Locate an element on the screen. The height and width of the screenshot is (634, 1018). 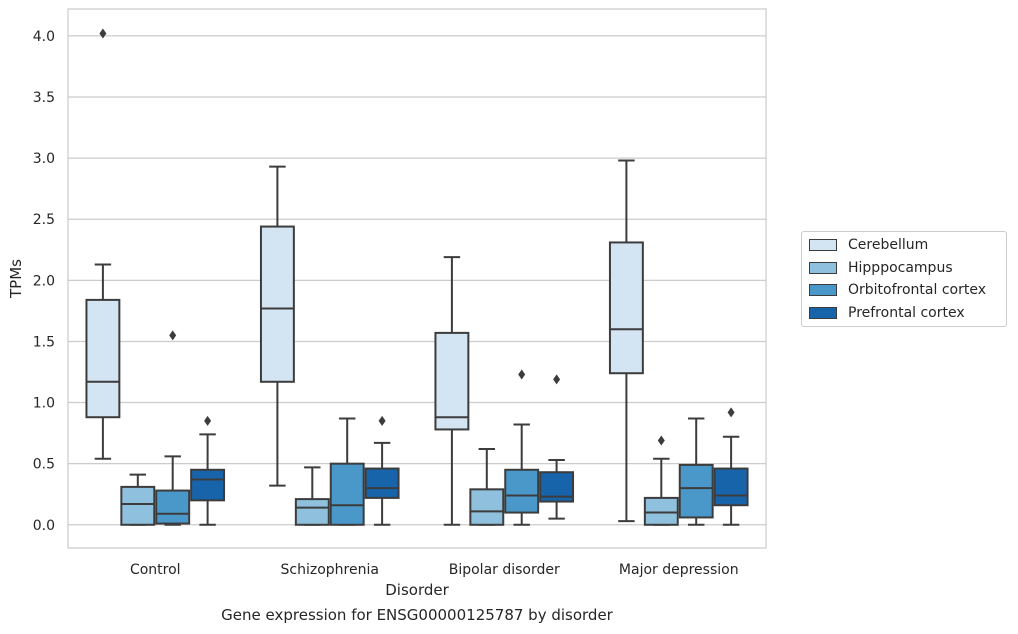
legend-label: Hipppocampus is located at coordinates (900, 267).